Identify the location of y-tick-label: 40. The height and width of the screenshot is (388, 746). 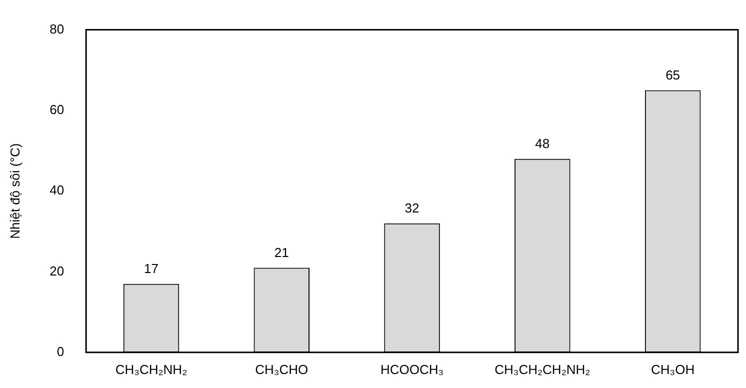
(57, 190).